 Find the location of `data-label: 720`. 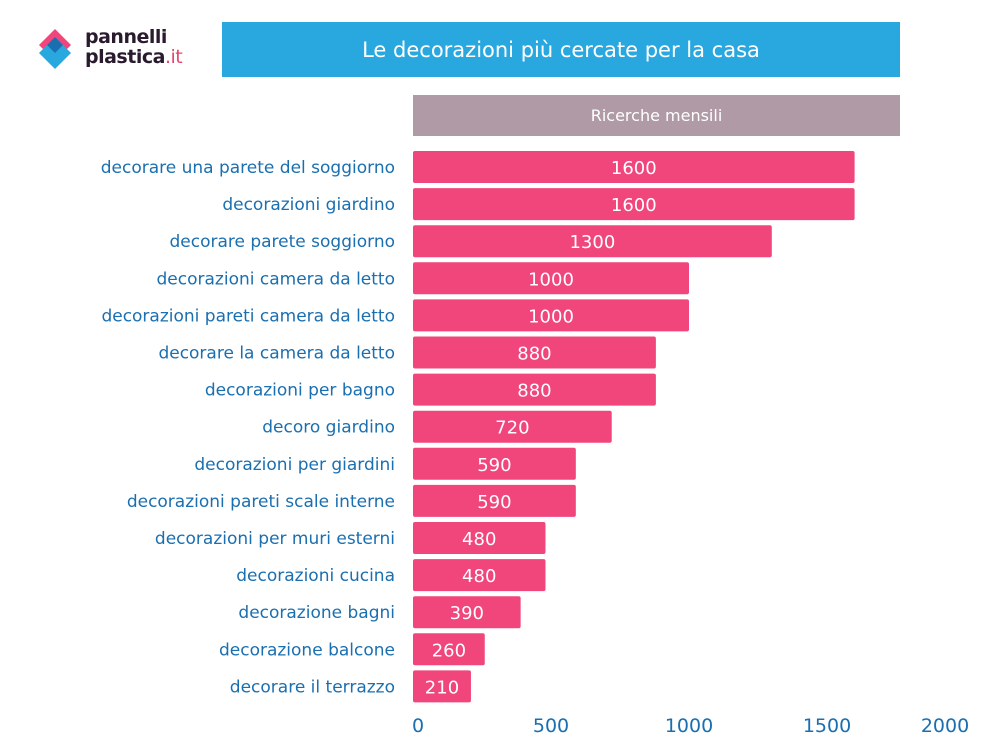

data-label: 720 is located at coordinates (512, 428).